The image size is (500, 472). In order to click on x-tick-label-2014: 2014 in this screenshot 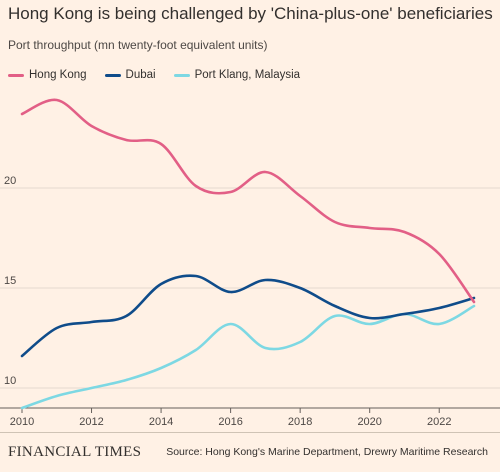, I will do `click(161, 422)`.